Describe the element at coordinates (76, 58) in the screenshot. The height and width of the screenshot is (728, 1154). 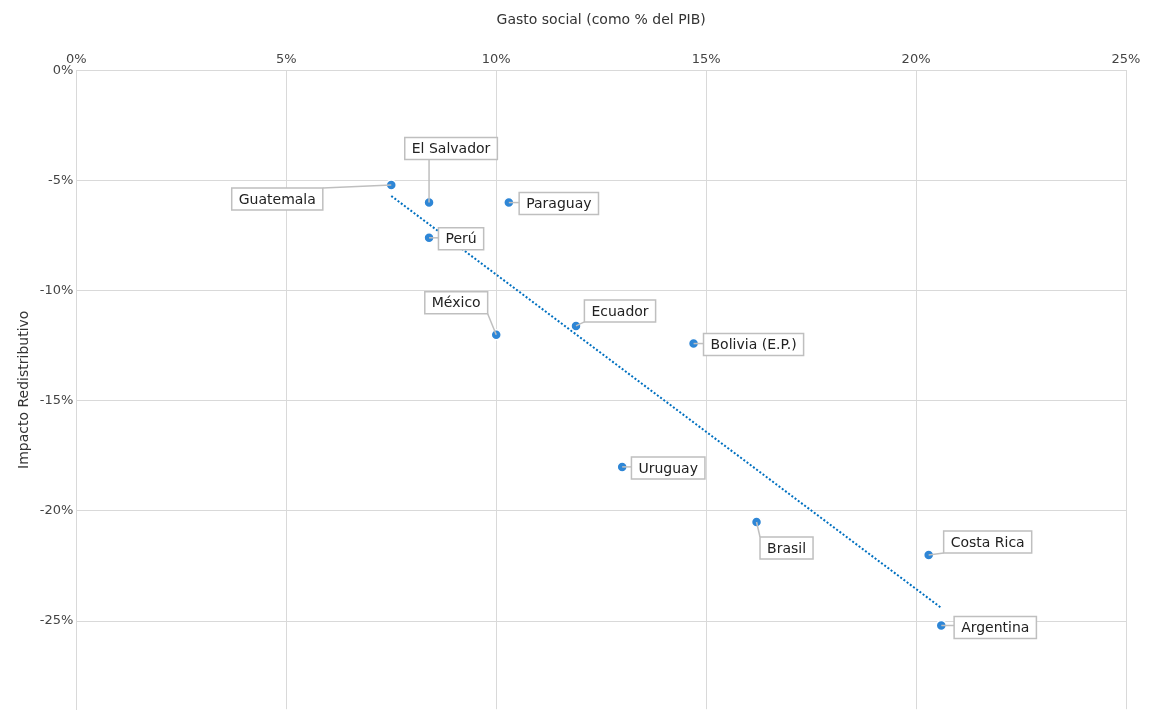
I see `x-tick-label: 0%` at that location.